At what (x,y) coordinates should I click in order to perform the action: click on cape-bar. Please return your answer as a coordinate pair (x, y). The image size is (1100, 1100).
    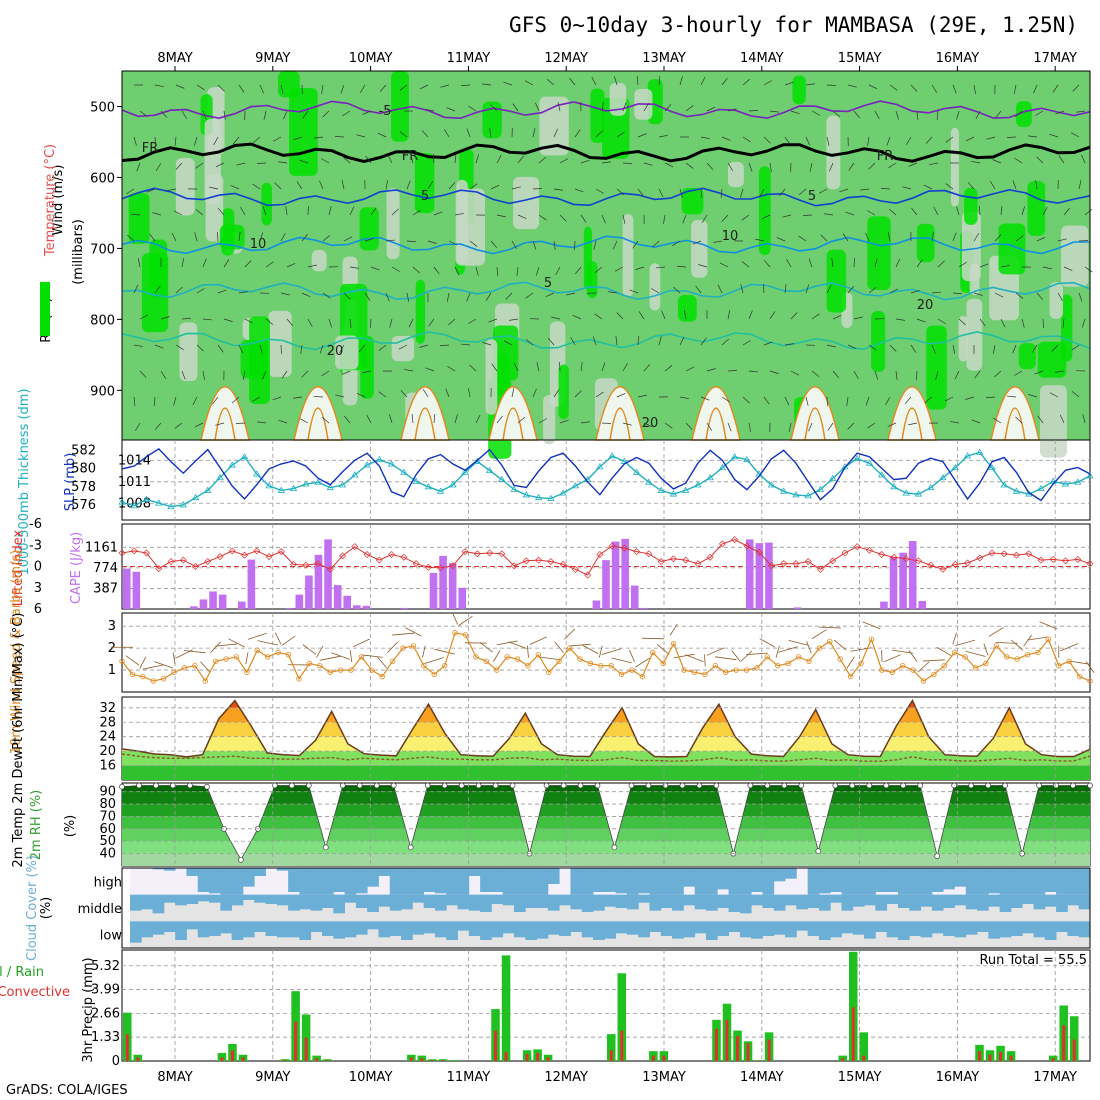
    Looking at the image, I should click on (625, 573).